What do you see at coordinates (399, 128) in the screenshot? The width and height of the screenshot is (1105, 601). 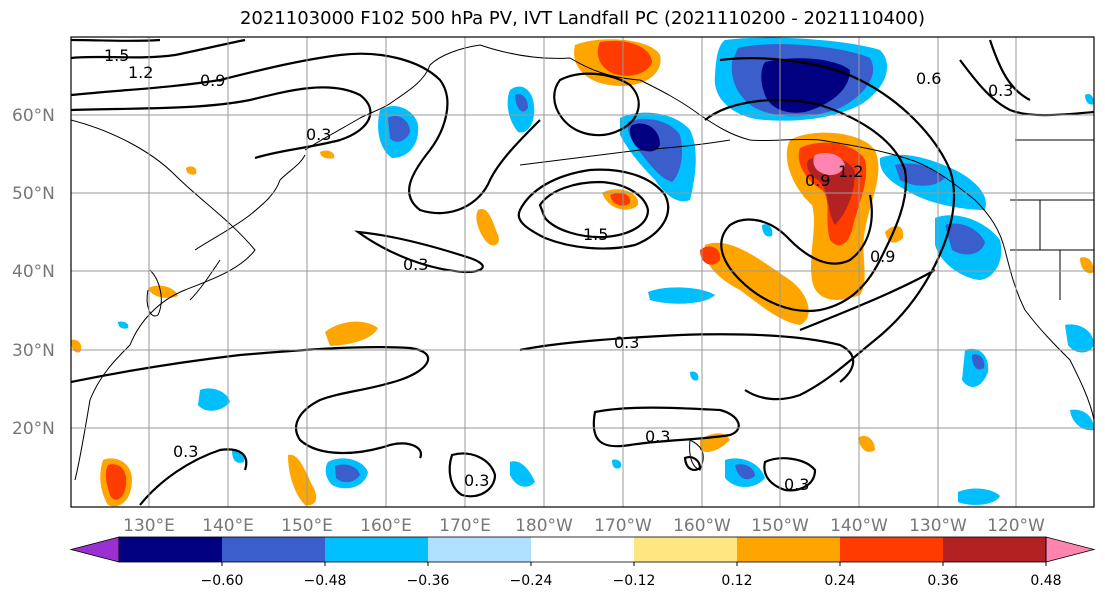 I see `shade-negative-kamchatka-inner` at bounding box center [399, 128].